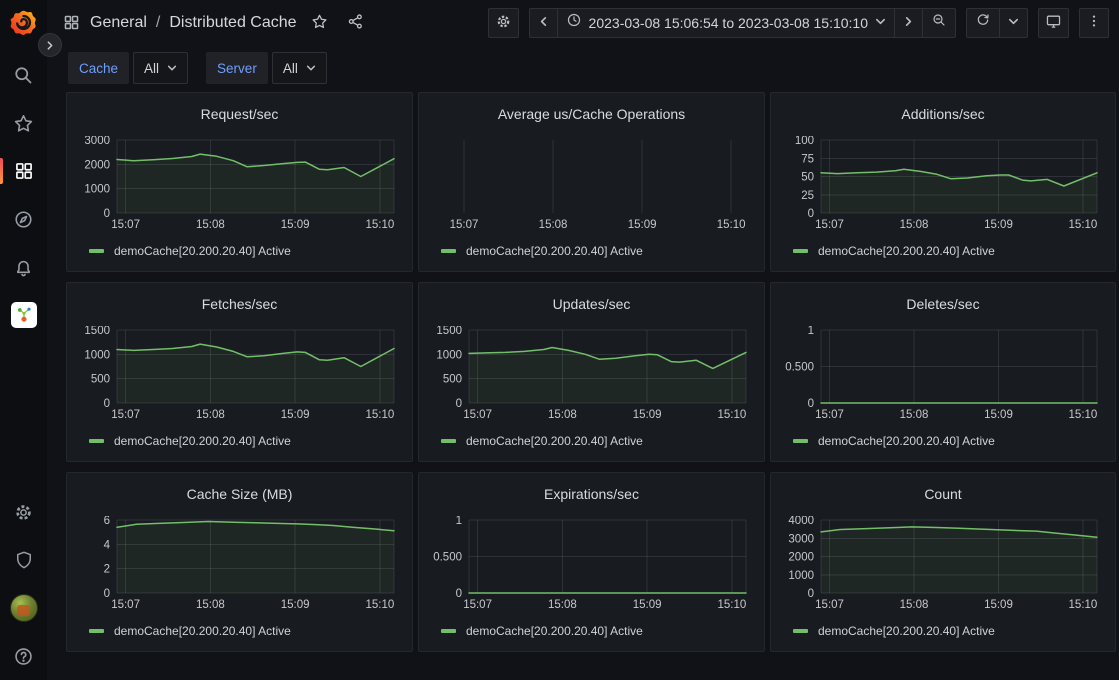 The height and width of the screenshot is (680, 1119). What do you see at coordinates (299, 68) in the screenshot?
I see `server-variable-value-dropdown: All` at bounding box center [299, 68].